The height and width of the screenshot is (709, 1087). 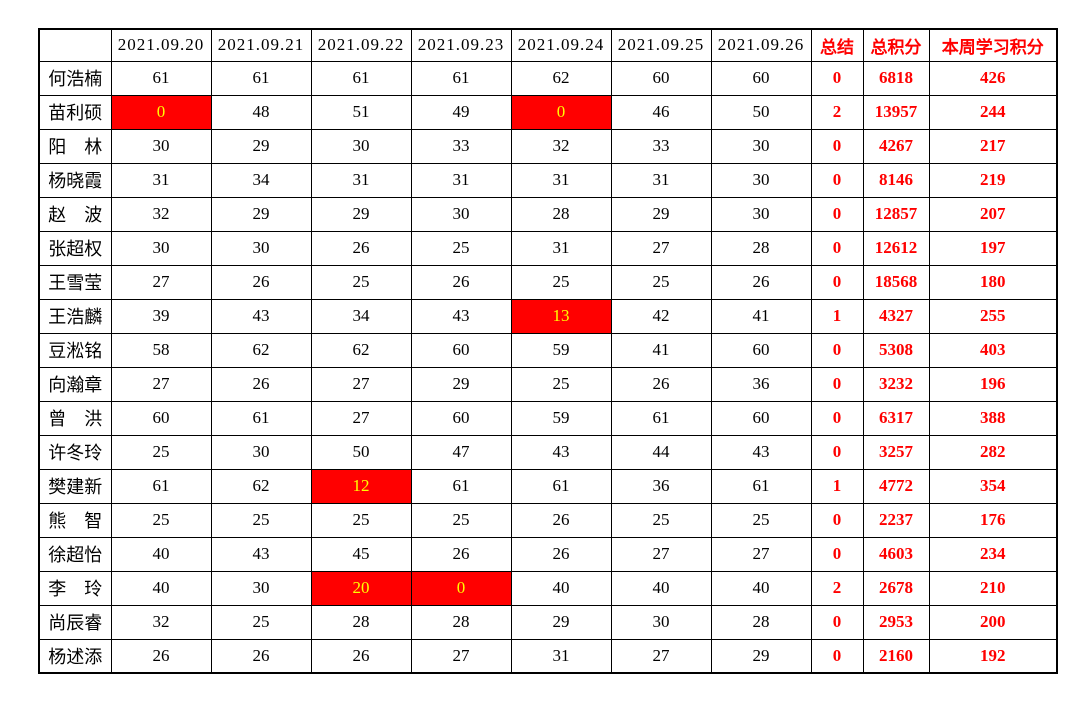 What do you see at coordinates (896, 350) in the screenshot?
I see `total-points-cell: 5308` at bounding box center [896, 350].